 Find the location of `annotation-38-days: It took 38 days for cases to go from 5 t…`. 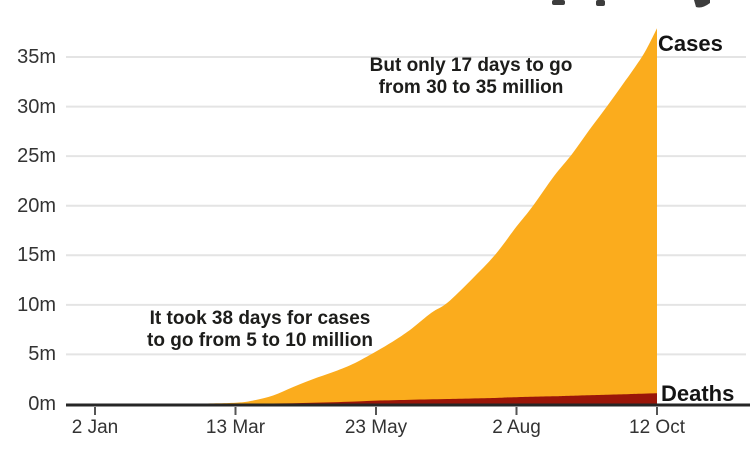

annotation-38-days: It took 38 days for cases to go from 5 t… is located at coordinates (260, 330).